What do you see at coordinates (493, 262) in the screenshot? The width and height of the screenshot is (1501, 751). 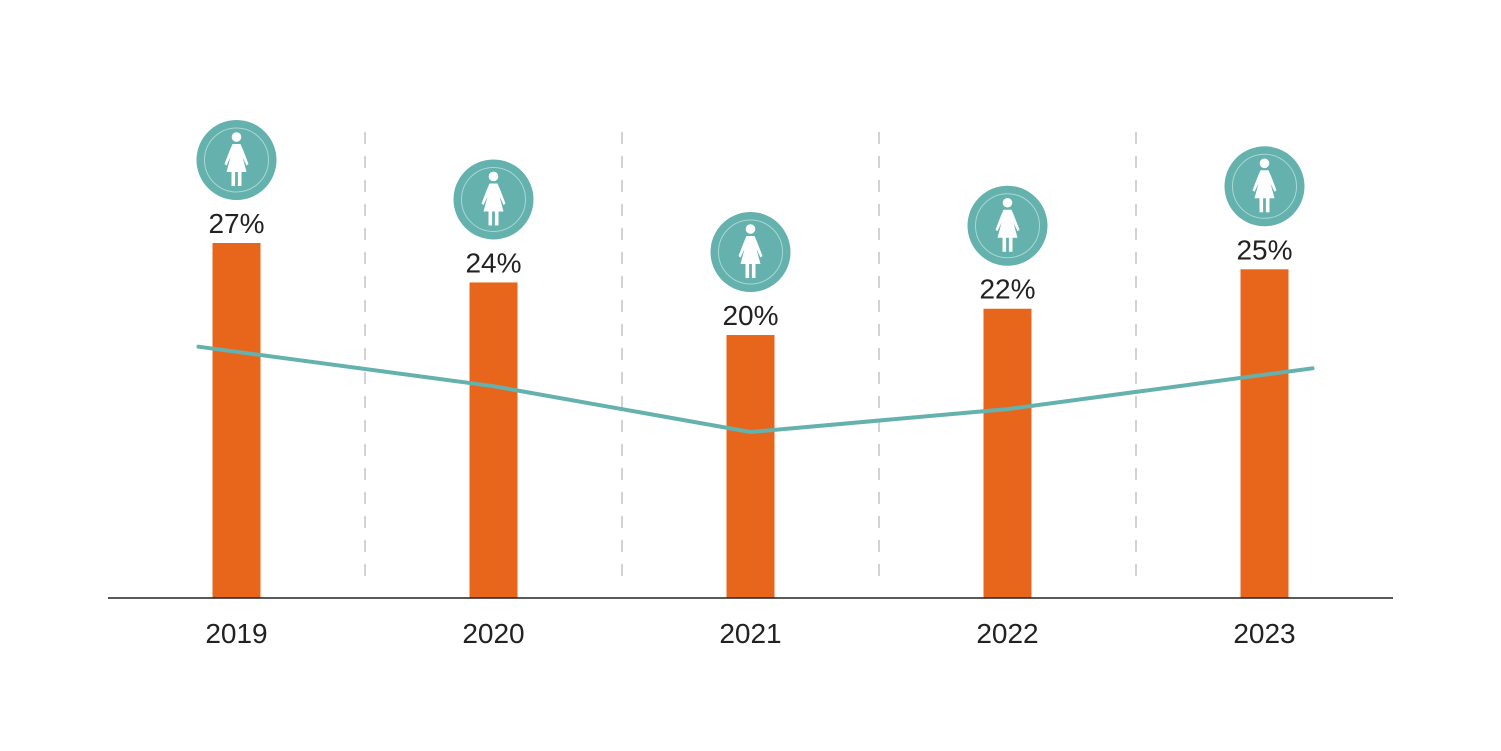 I see `value-label: 24%` at bounding box center [493, 262].